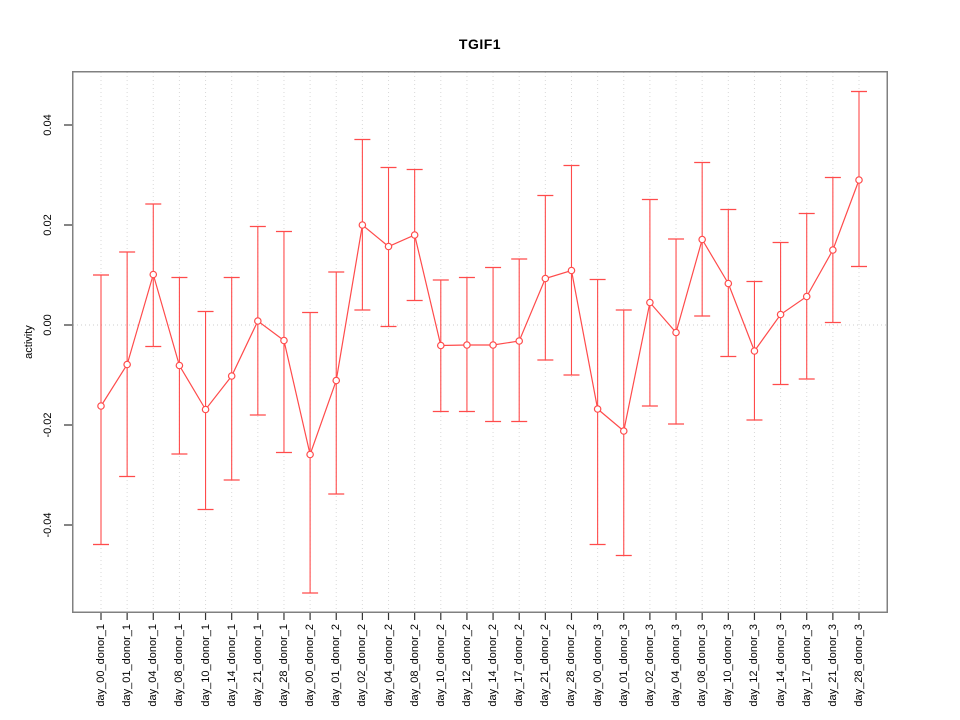 The image size is (960, 720). What do you see at coordinates (153, 665) in the screenshot?
I see `x-tick-label: day_04_donor_1` at bounding box center [153, 665].